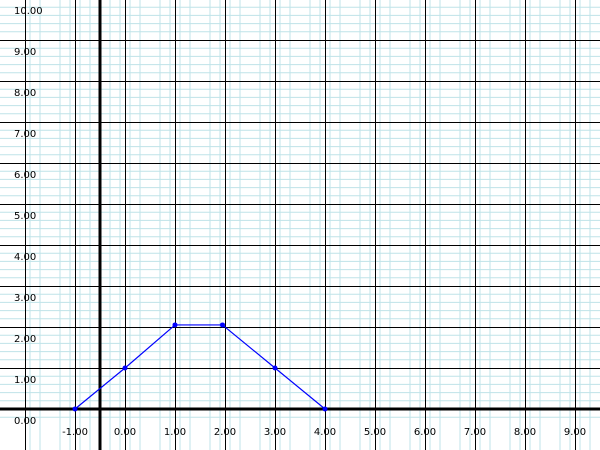 The width and height of the screenshot is (600, 450). What do you see at coordinates (28, 11) in the screenshot?
I see `y-tick-label: 10.00` at bounding box center [28, 11].